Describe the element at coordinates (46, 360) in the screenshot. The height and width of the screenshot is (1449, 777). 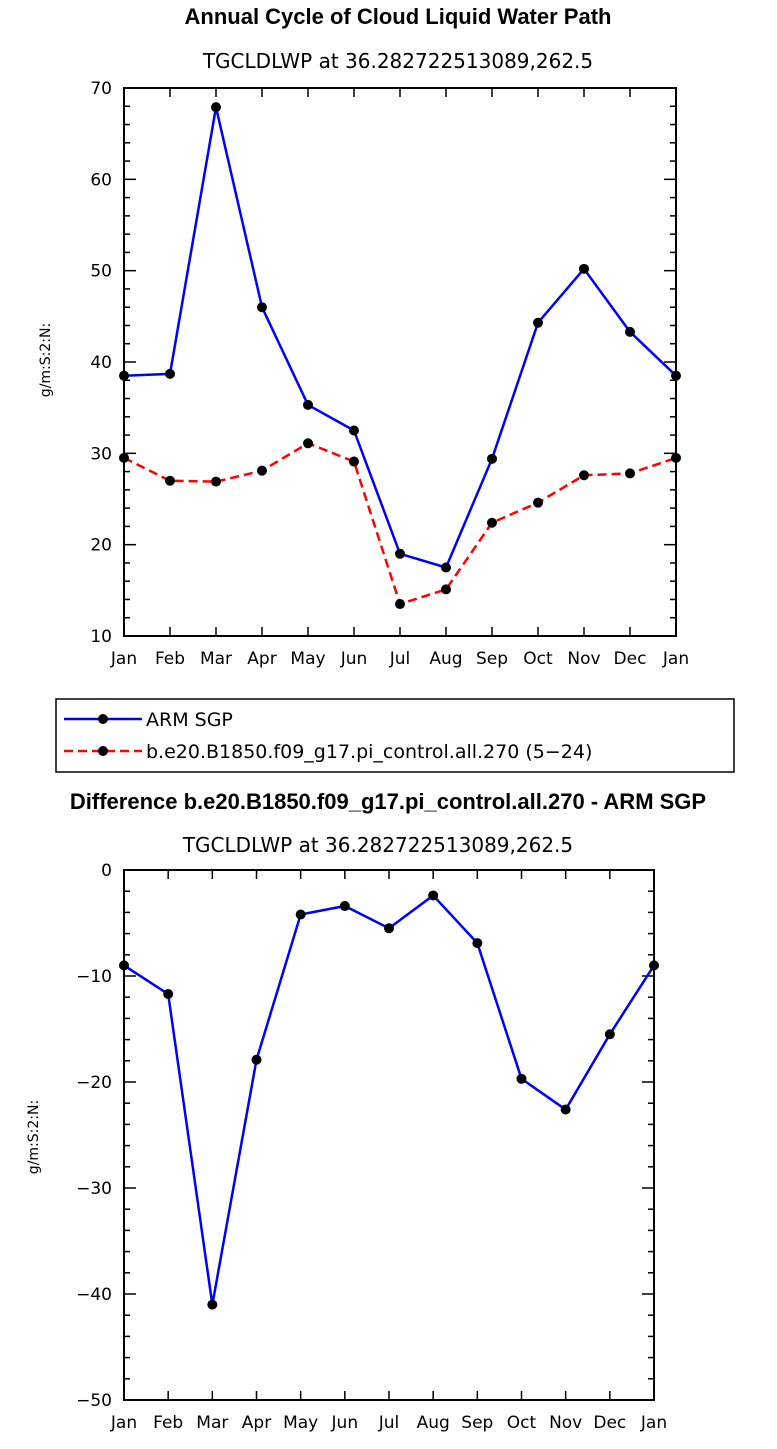
I see `panel-1-ylabel: g/m:S:2:N:` at that location.